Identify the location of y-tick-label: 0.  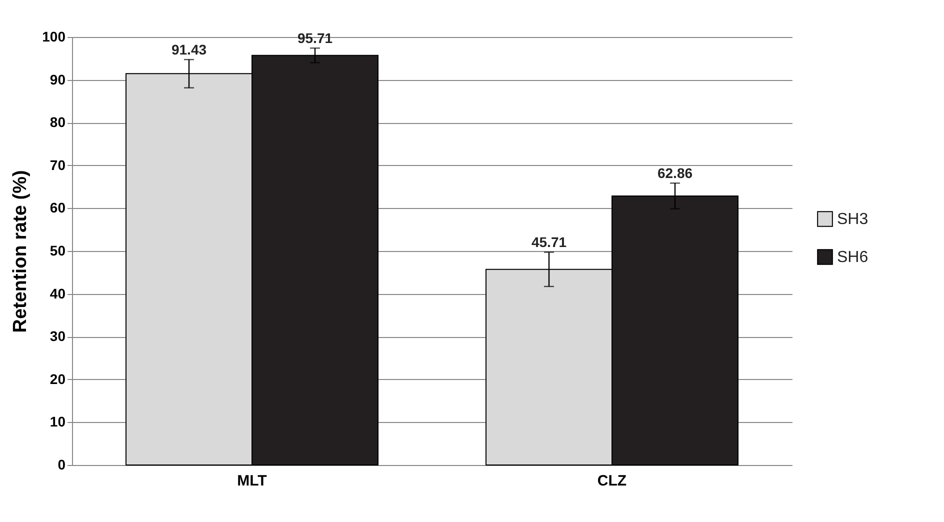
(62, 464).